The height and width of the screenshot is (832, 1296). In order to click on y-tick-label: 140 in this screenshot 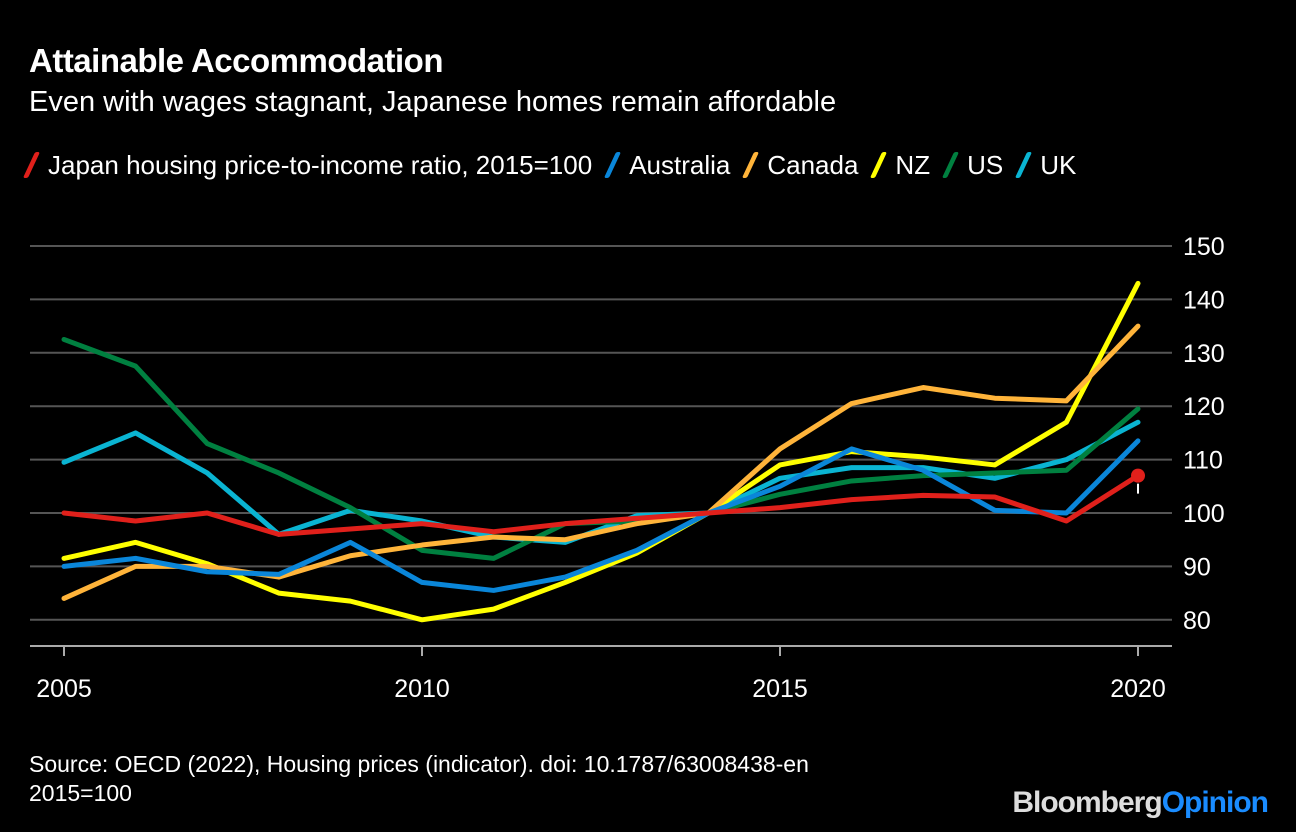, I will do `click(1204, 300)`.